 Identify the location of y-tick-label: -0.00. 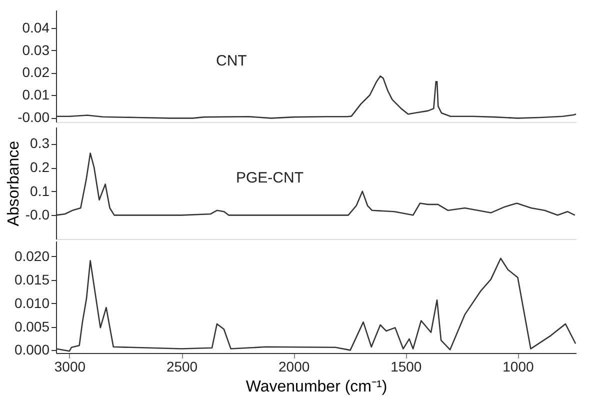
(34, 117).